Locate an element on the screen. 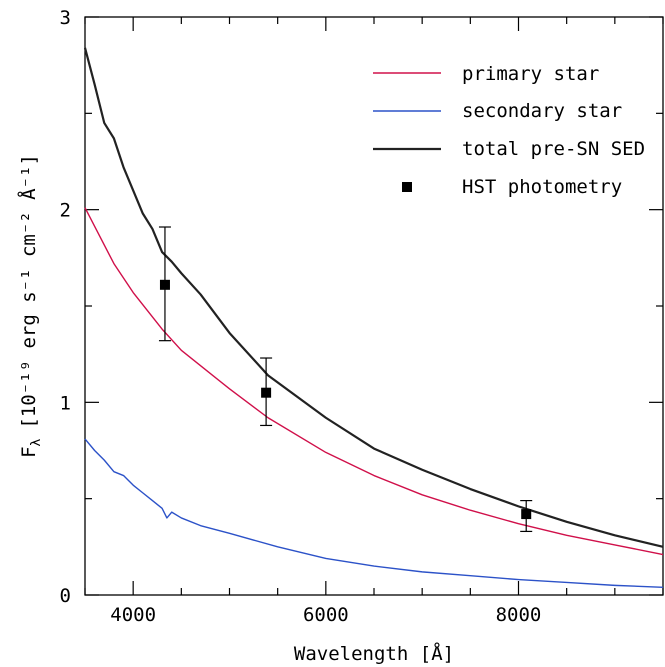 The height and width of the screenshot is (667, 665). x-tick-label: 8000 is located at coordinates (519, 615).